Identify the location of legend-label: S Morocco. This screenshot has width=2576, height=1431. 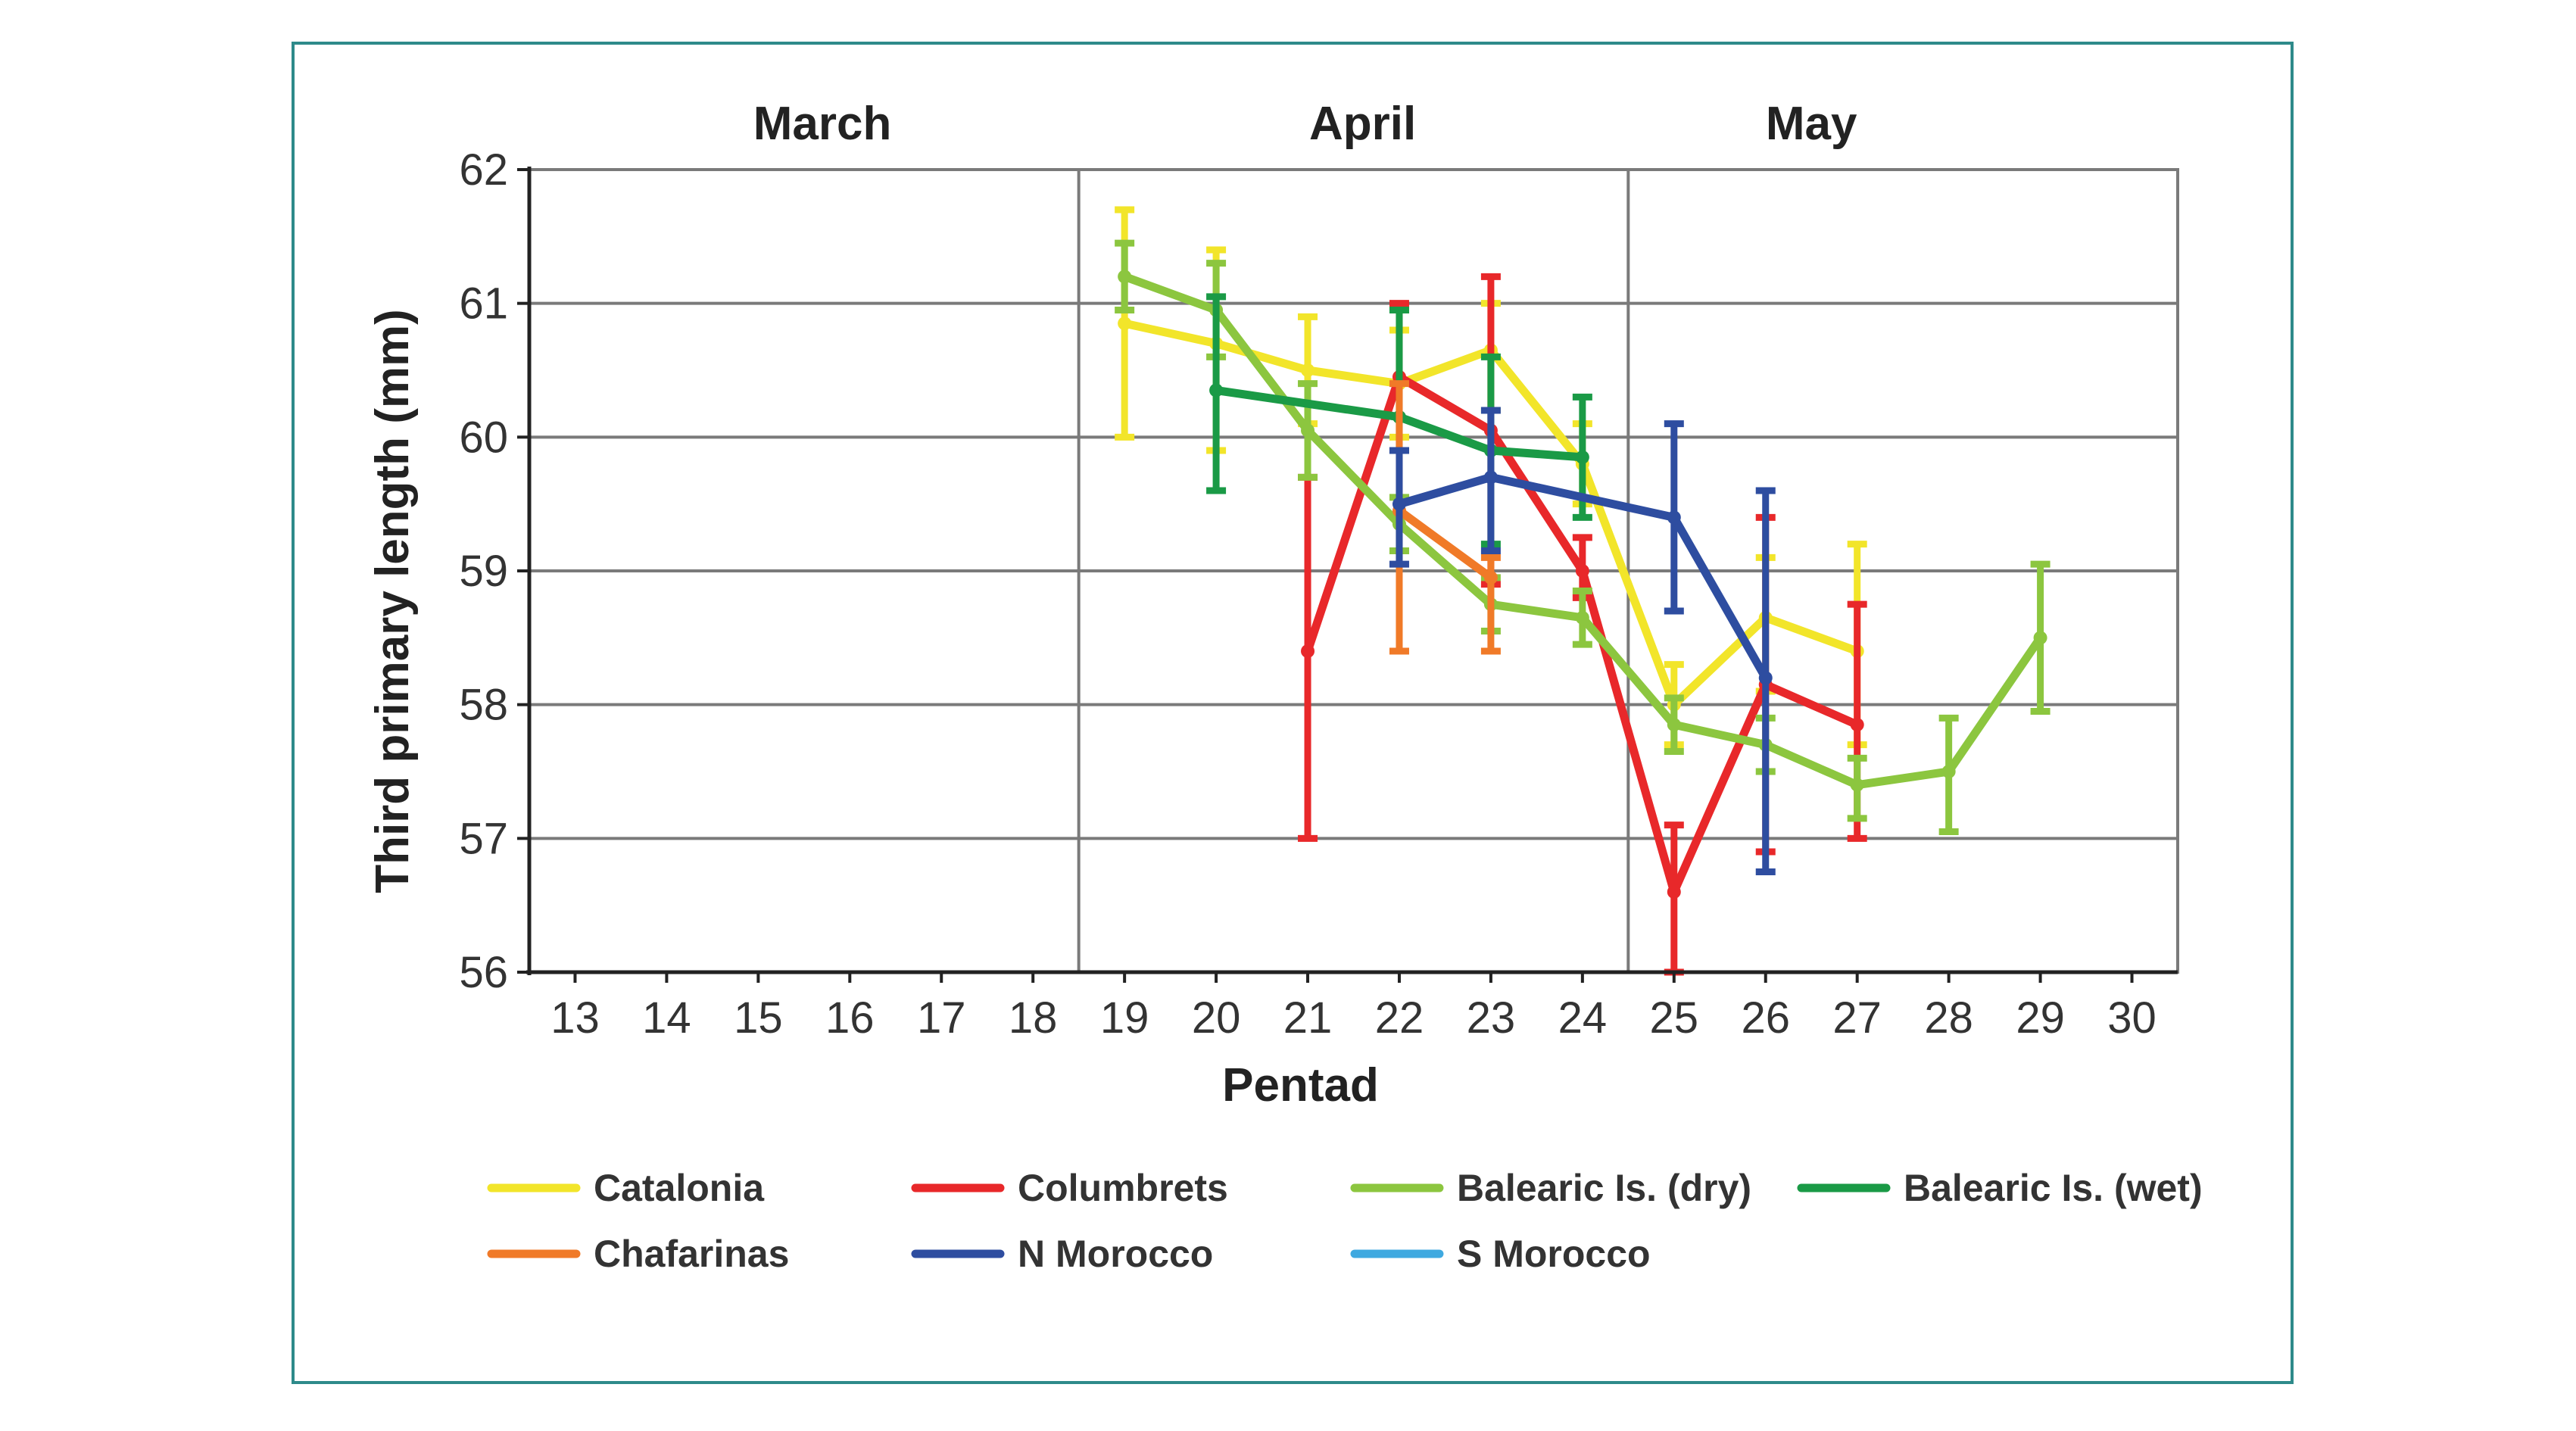
(1554, 1254).